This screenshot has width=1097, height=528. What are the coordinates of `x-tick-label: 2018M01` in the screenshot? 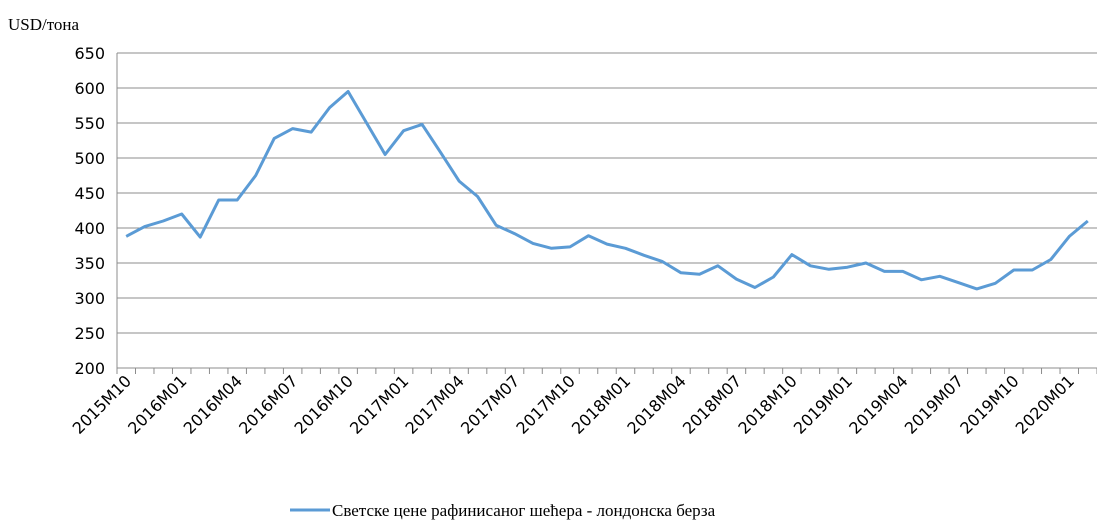 It's located at (601, 404).